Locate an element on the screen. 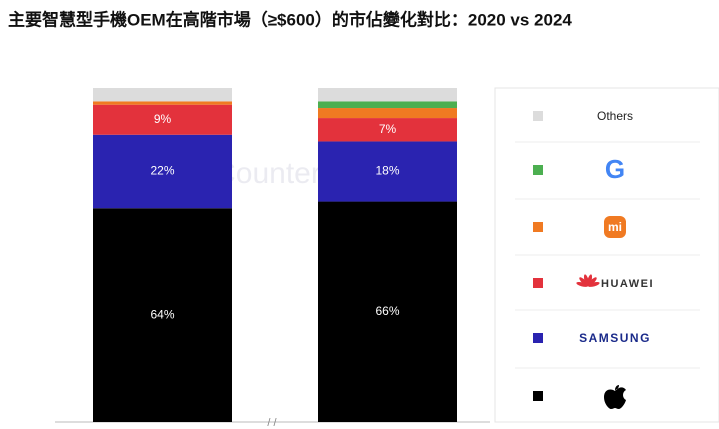  legend-logo: mi is located at coordinates (615, 227).